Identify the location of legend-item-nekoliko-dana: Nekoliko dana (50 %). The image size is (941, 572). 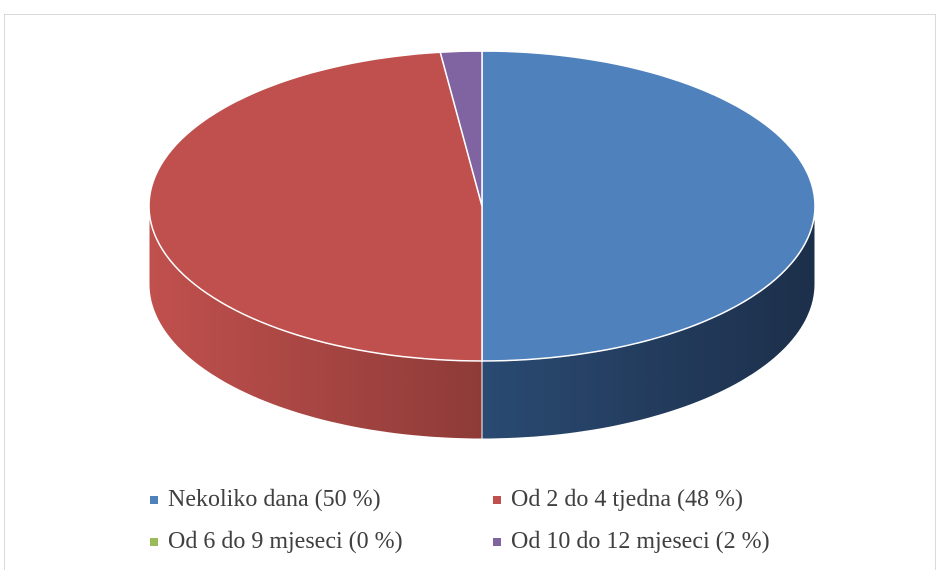
(265, 499).